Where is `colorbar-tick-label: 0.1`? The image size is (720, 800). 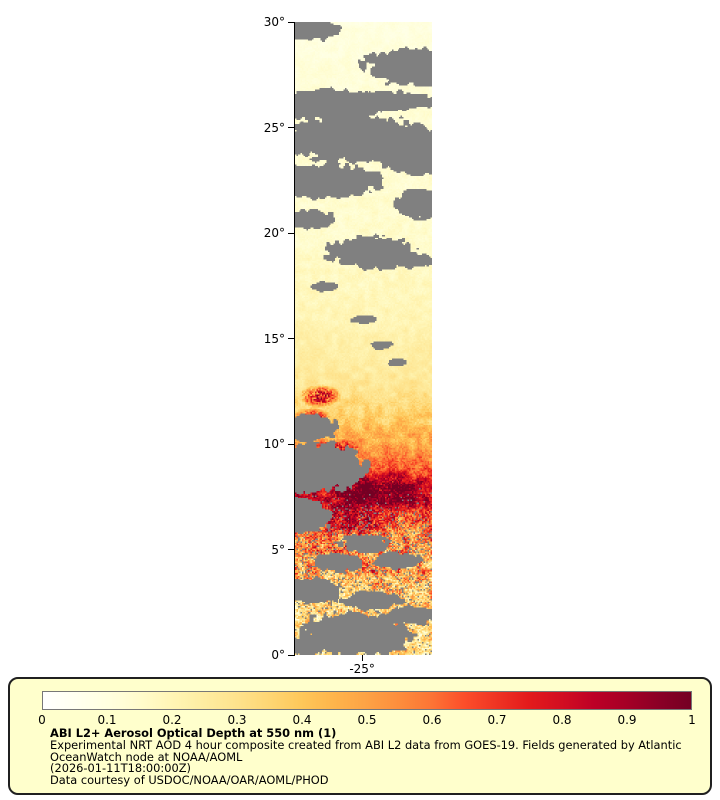
colorbar-tick-label: 0.1 is located at coordinates (107, 720).